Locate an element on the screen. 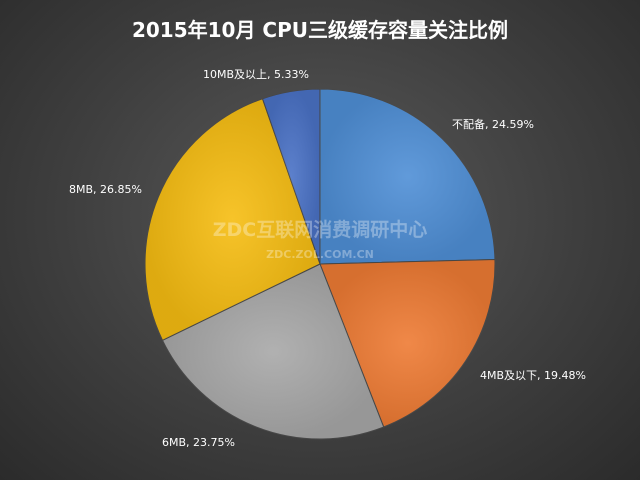 Image resolution: width=640 pixels, height=480 pixels. slice-none-shading is located at coordinates (407, 176).